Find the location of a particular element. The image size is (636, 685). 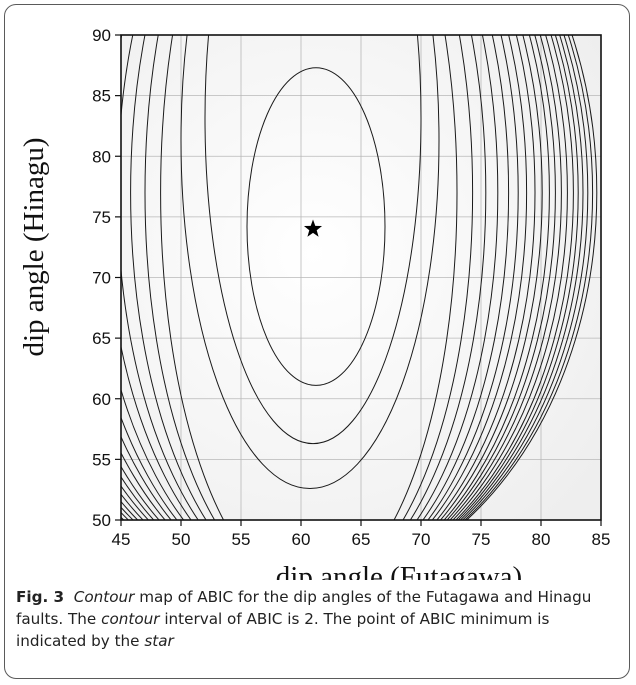

y-tick-label: 90 is located at coordinates (101, 35).